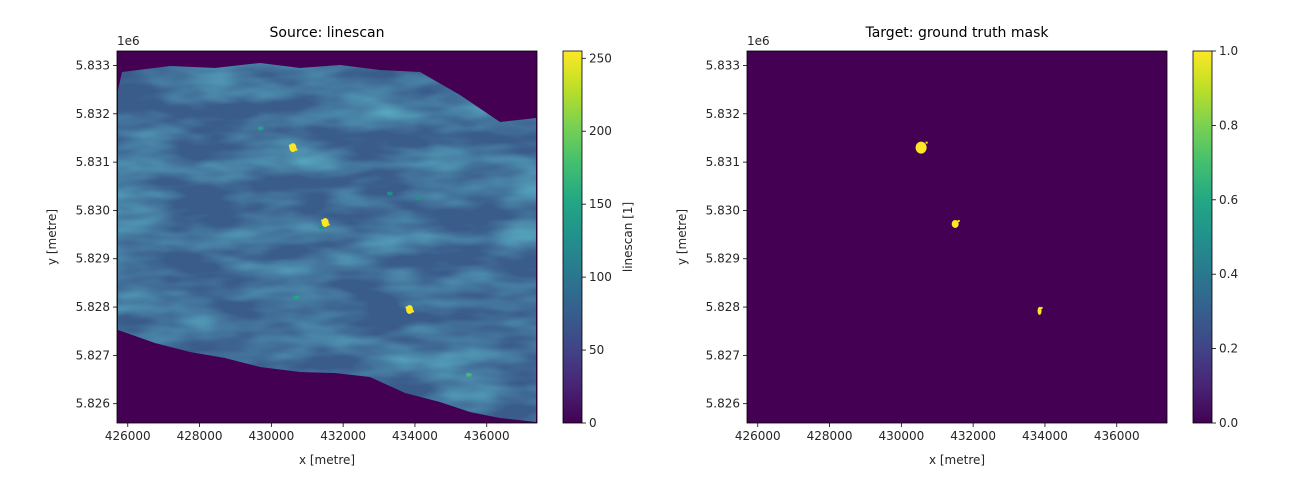 This screenshot has height=481, width=1290. Describe the element at coordinates (596, 350) in the screenshot. I see `colorbar-tick-label: 50` at that location.